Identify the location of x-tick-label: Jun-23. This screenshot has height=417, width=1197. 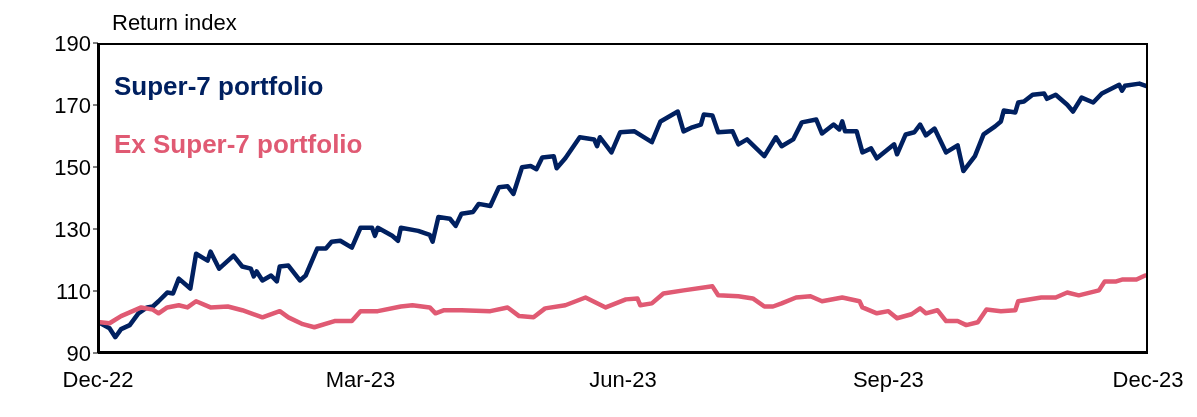
(623, 379).